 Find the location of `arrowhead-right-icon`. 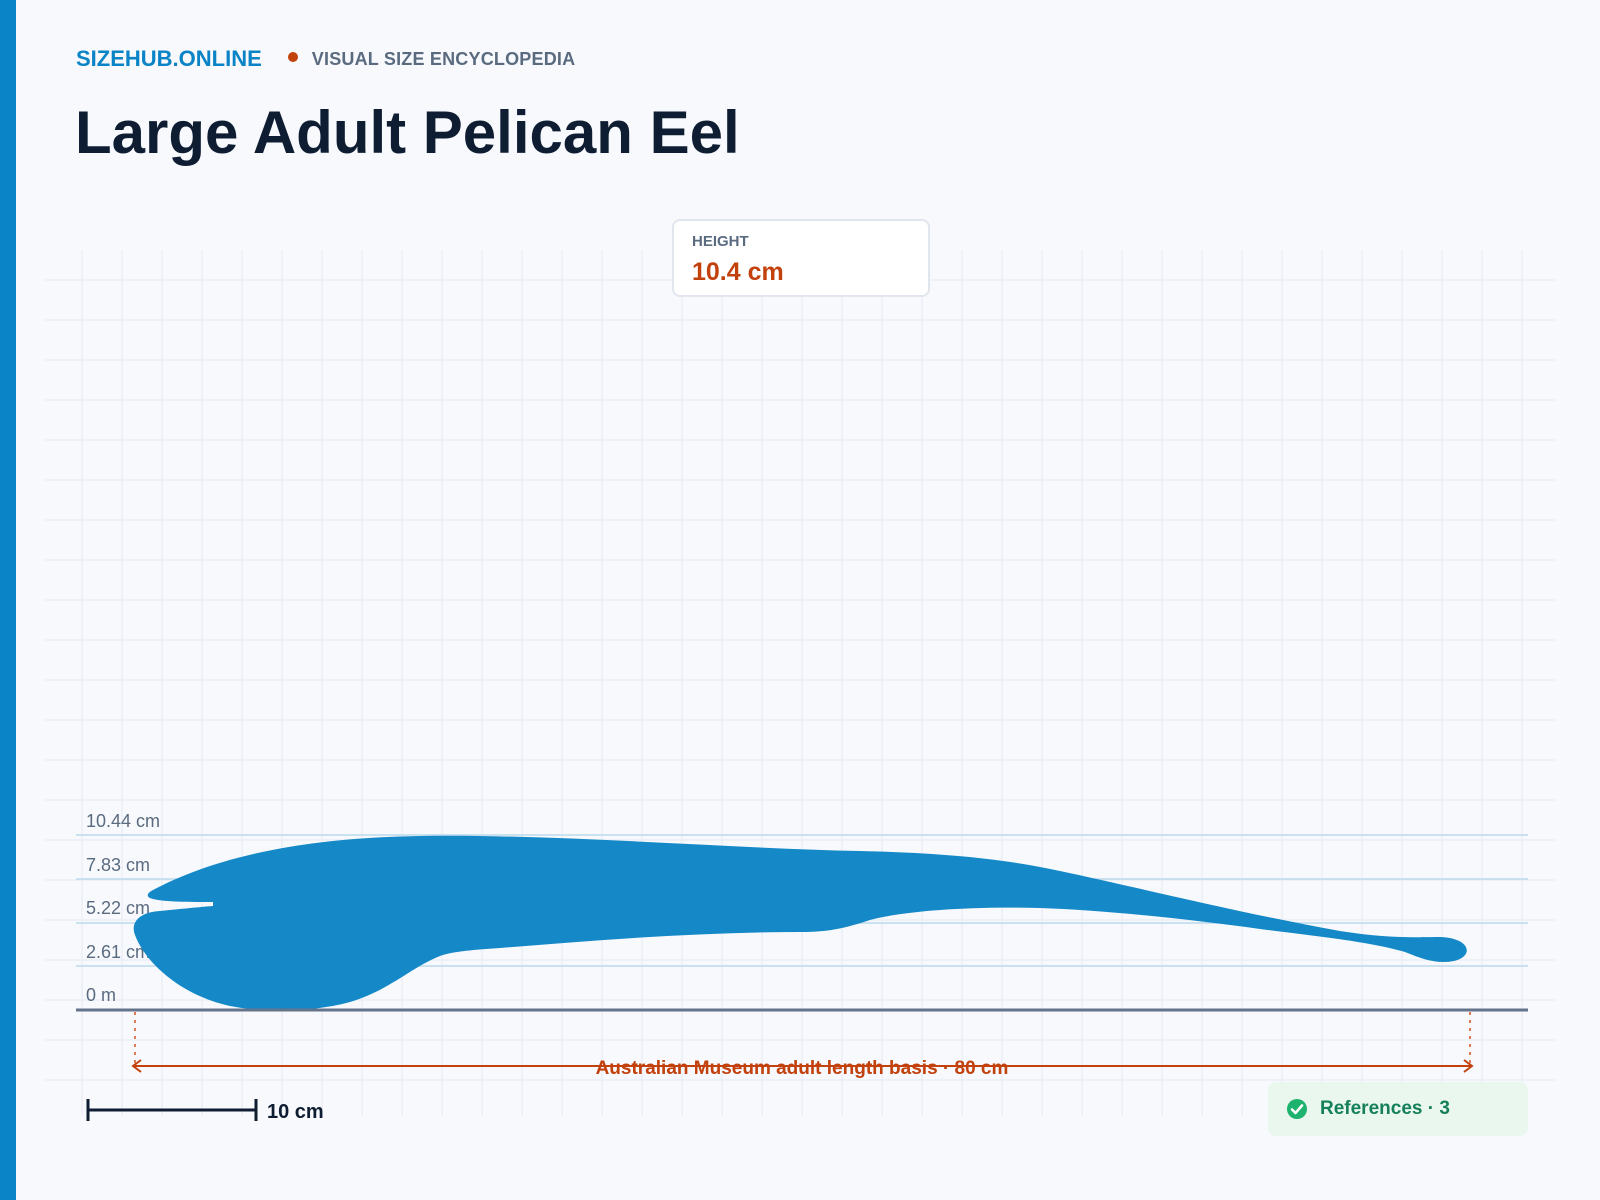

arrowhead-right-icon is located at coordinates (1468, 1066).